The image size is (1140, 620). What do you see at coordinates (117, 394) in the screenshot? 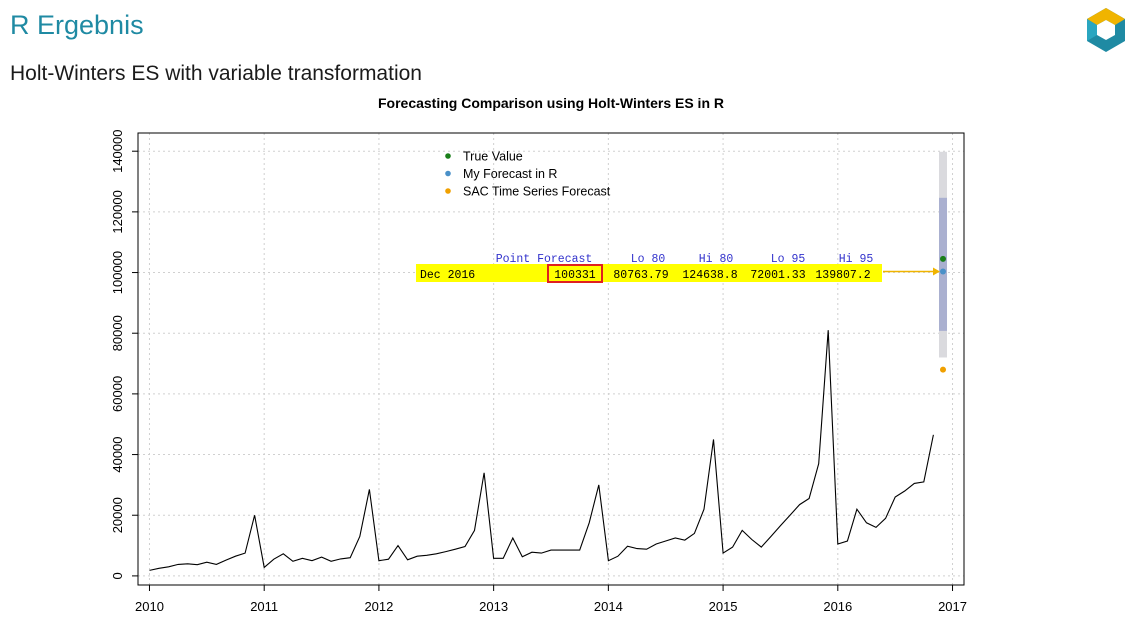
I see `y-tick-label: 60000` at bounding box center [117, 394].